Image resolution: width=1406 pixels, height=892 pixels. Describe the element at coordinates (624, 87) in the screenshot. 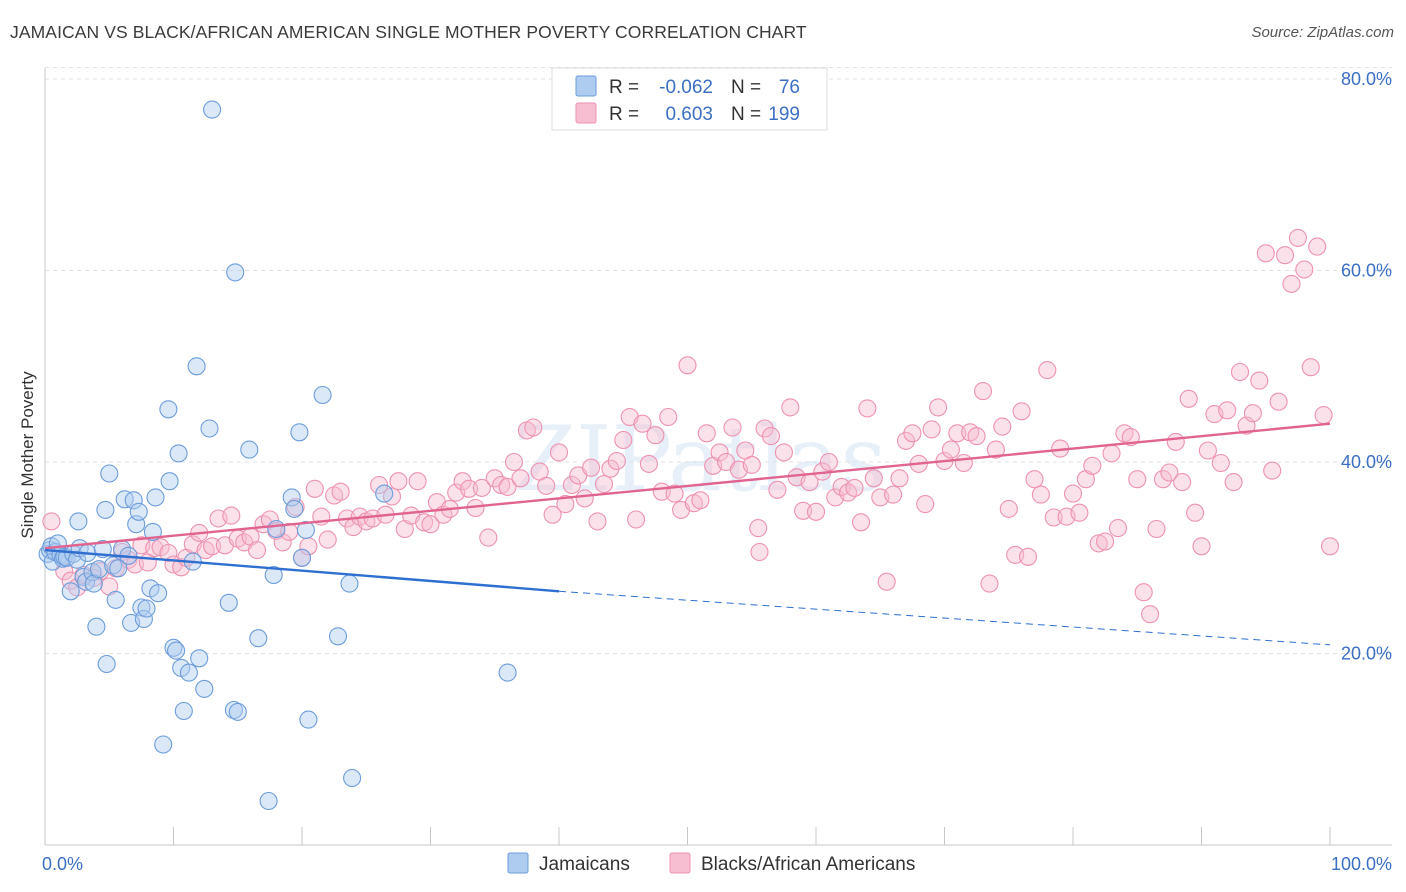

I see `legend-r-label-jamaicans: R =` at that location.